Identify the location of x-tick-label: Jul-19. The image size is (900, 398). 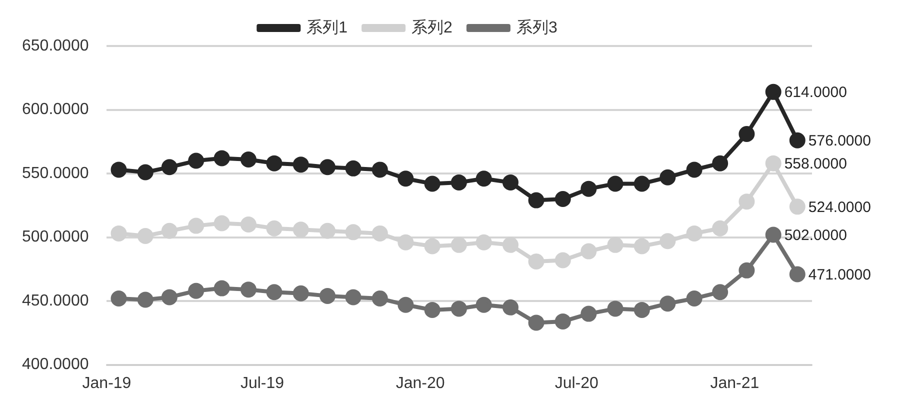
(262, 383).